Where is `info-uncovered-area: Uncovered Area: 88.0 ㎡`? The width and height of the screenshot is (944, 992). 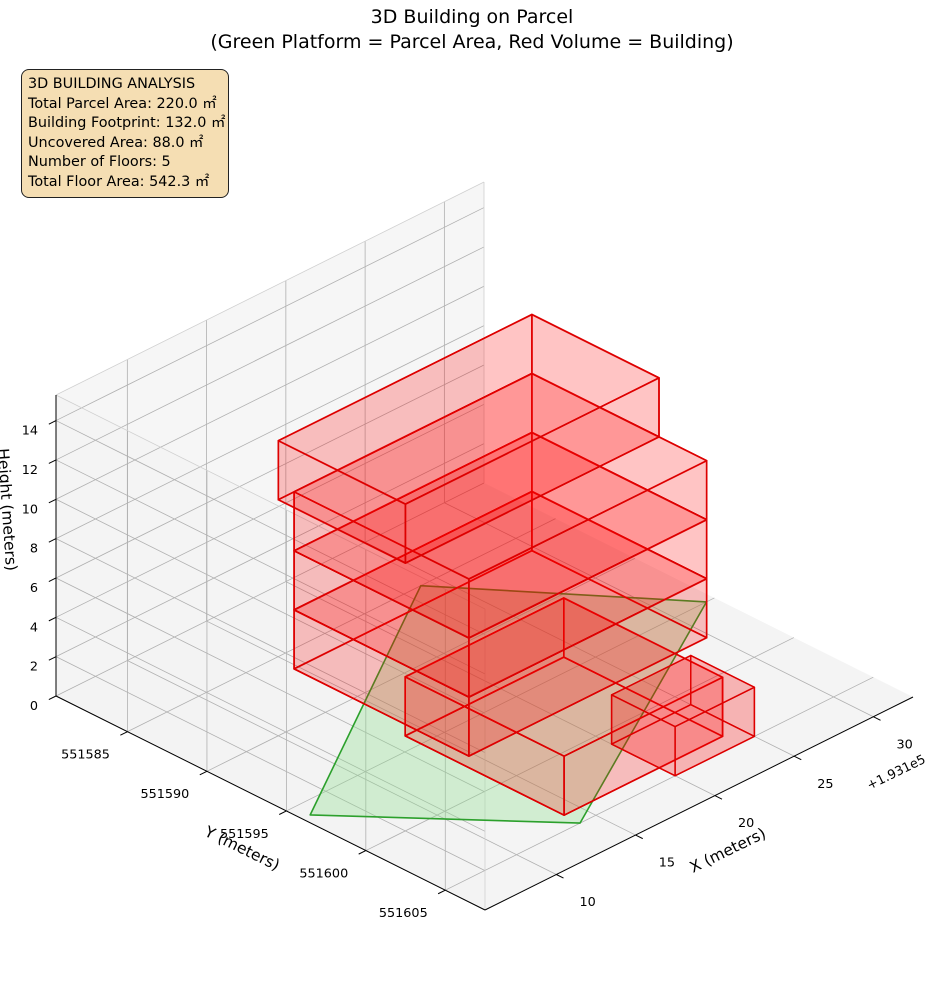 info-uncovered-area: Uncovered Area: 88.0 ㎡ is located at coordinates (116, 142).